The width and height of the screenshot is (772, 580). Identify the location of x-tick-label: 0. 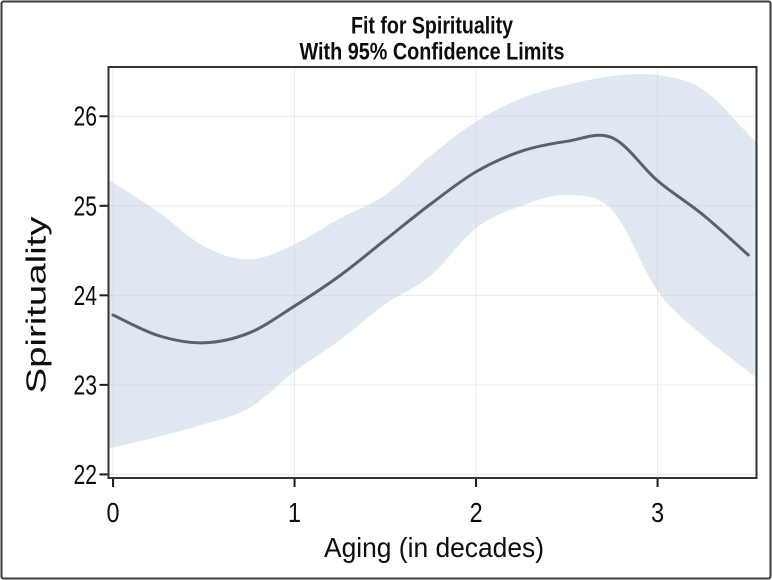
(113, 512).